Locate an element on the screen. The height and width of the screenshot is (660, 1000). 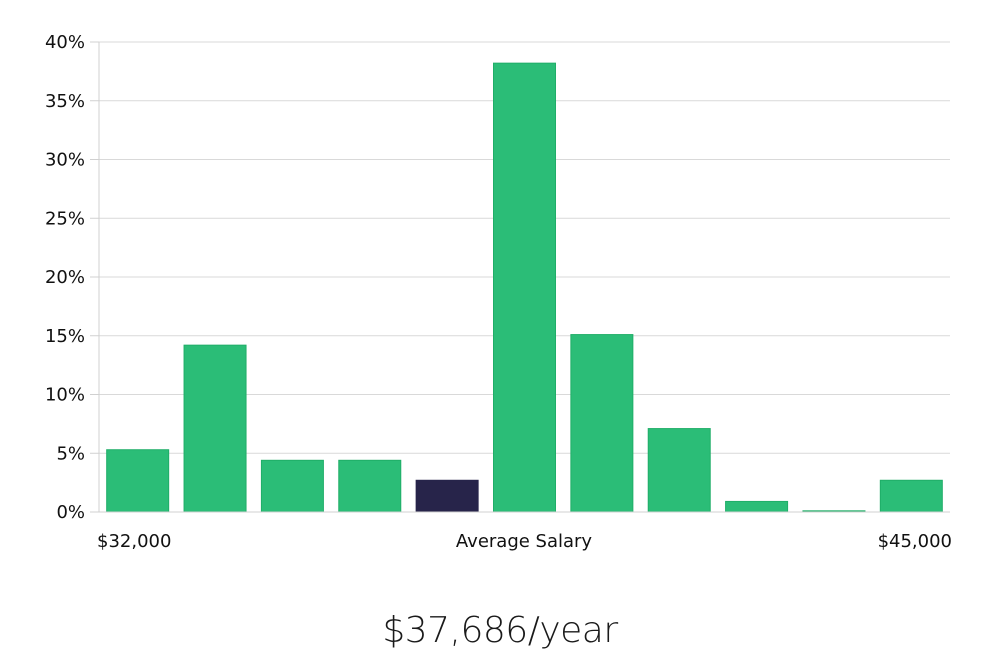
y-tick-label: 5% is located at coordinates (70, 453).